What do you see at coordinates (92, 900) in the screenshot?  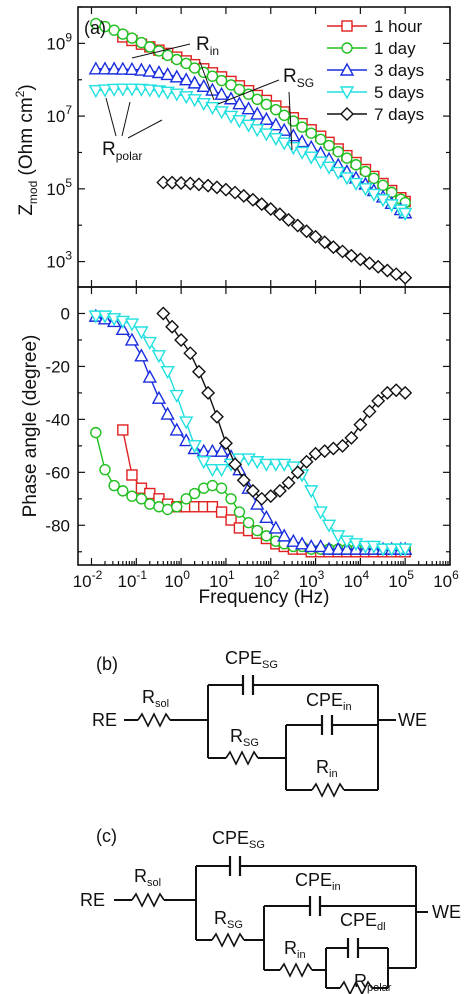 I see `circuit-c-re-label: RE` at bounding box center [92, 900].